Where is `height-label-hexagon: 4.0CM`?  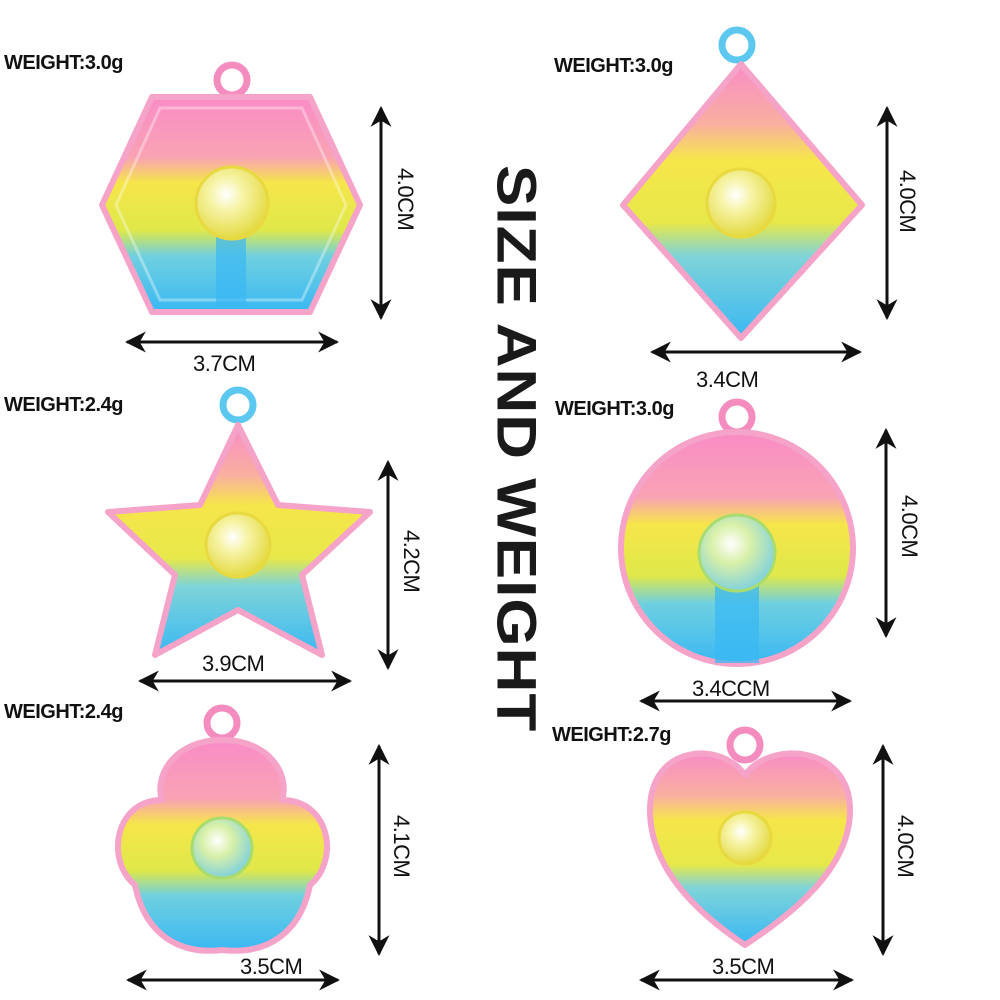 height-label-hexagon: 4.0CM is located at coordinates (405, 199).